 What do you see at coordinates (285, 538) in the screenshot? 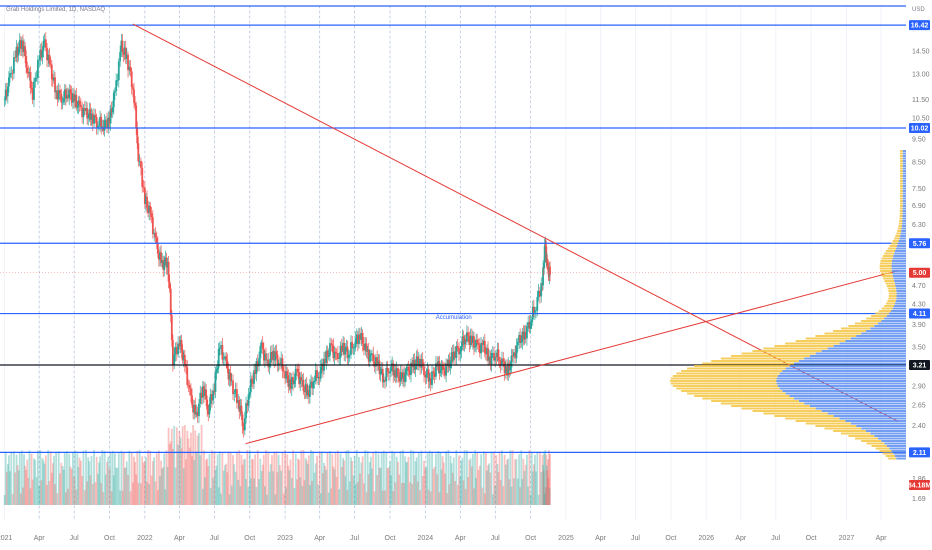
I see `time-tick-label: 2023` at bounding box center [285, 538].